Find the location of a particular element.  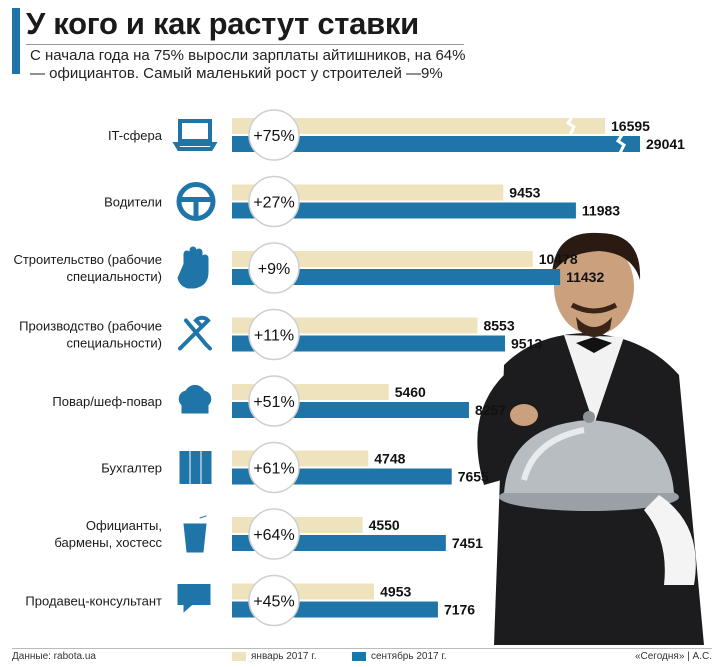

category-label-line: IT-сфера is located at coordinates (135, 135).